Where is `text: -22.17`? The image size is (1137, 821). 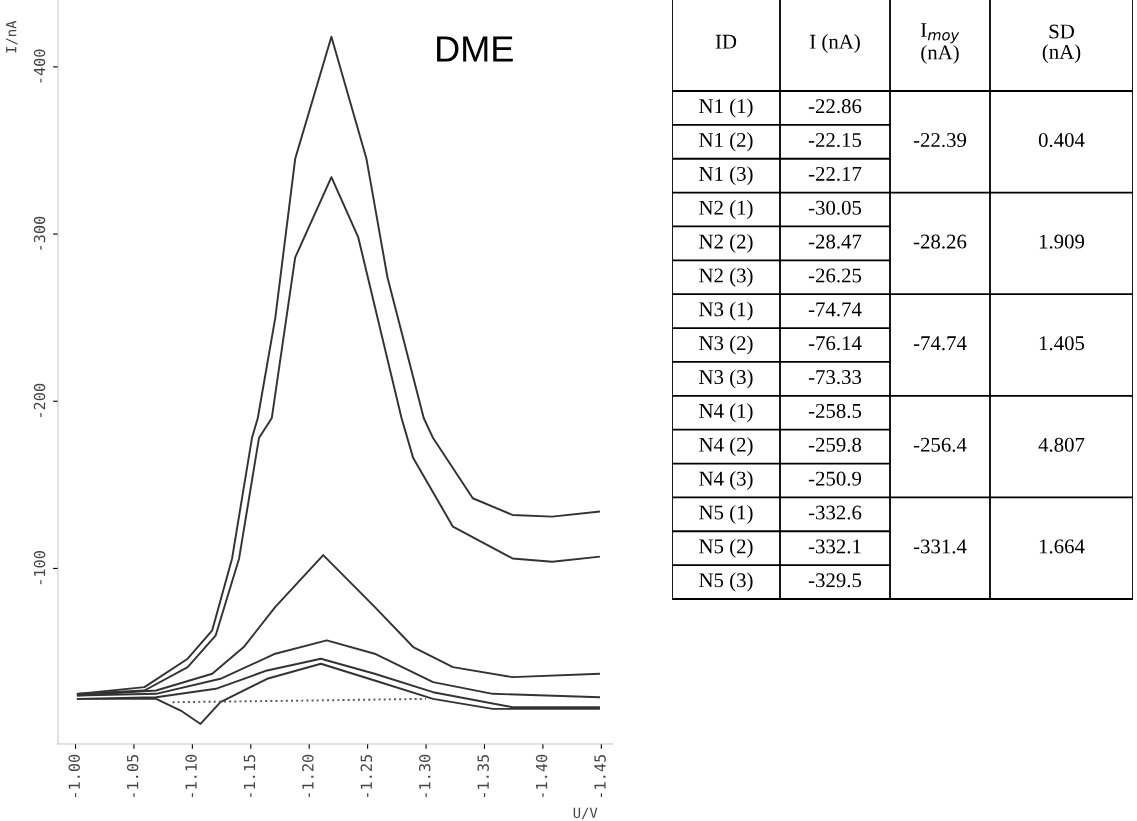
text: -22.17 is located at coordinates (835, 173).